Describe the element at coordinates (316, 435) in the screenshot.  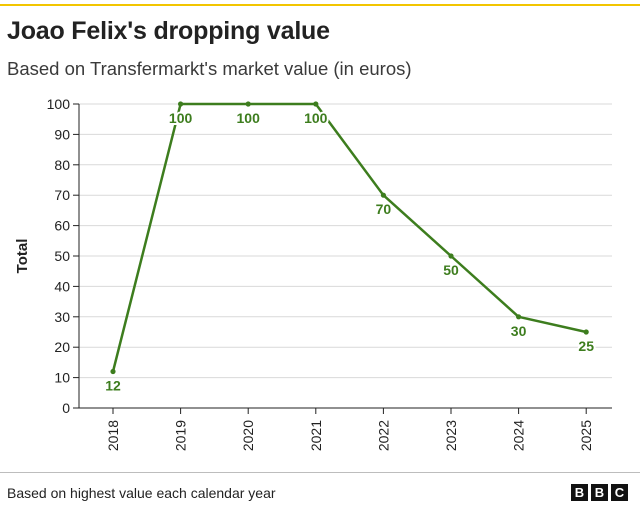
I see `x-tick-label: 2021` at that location.